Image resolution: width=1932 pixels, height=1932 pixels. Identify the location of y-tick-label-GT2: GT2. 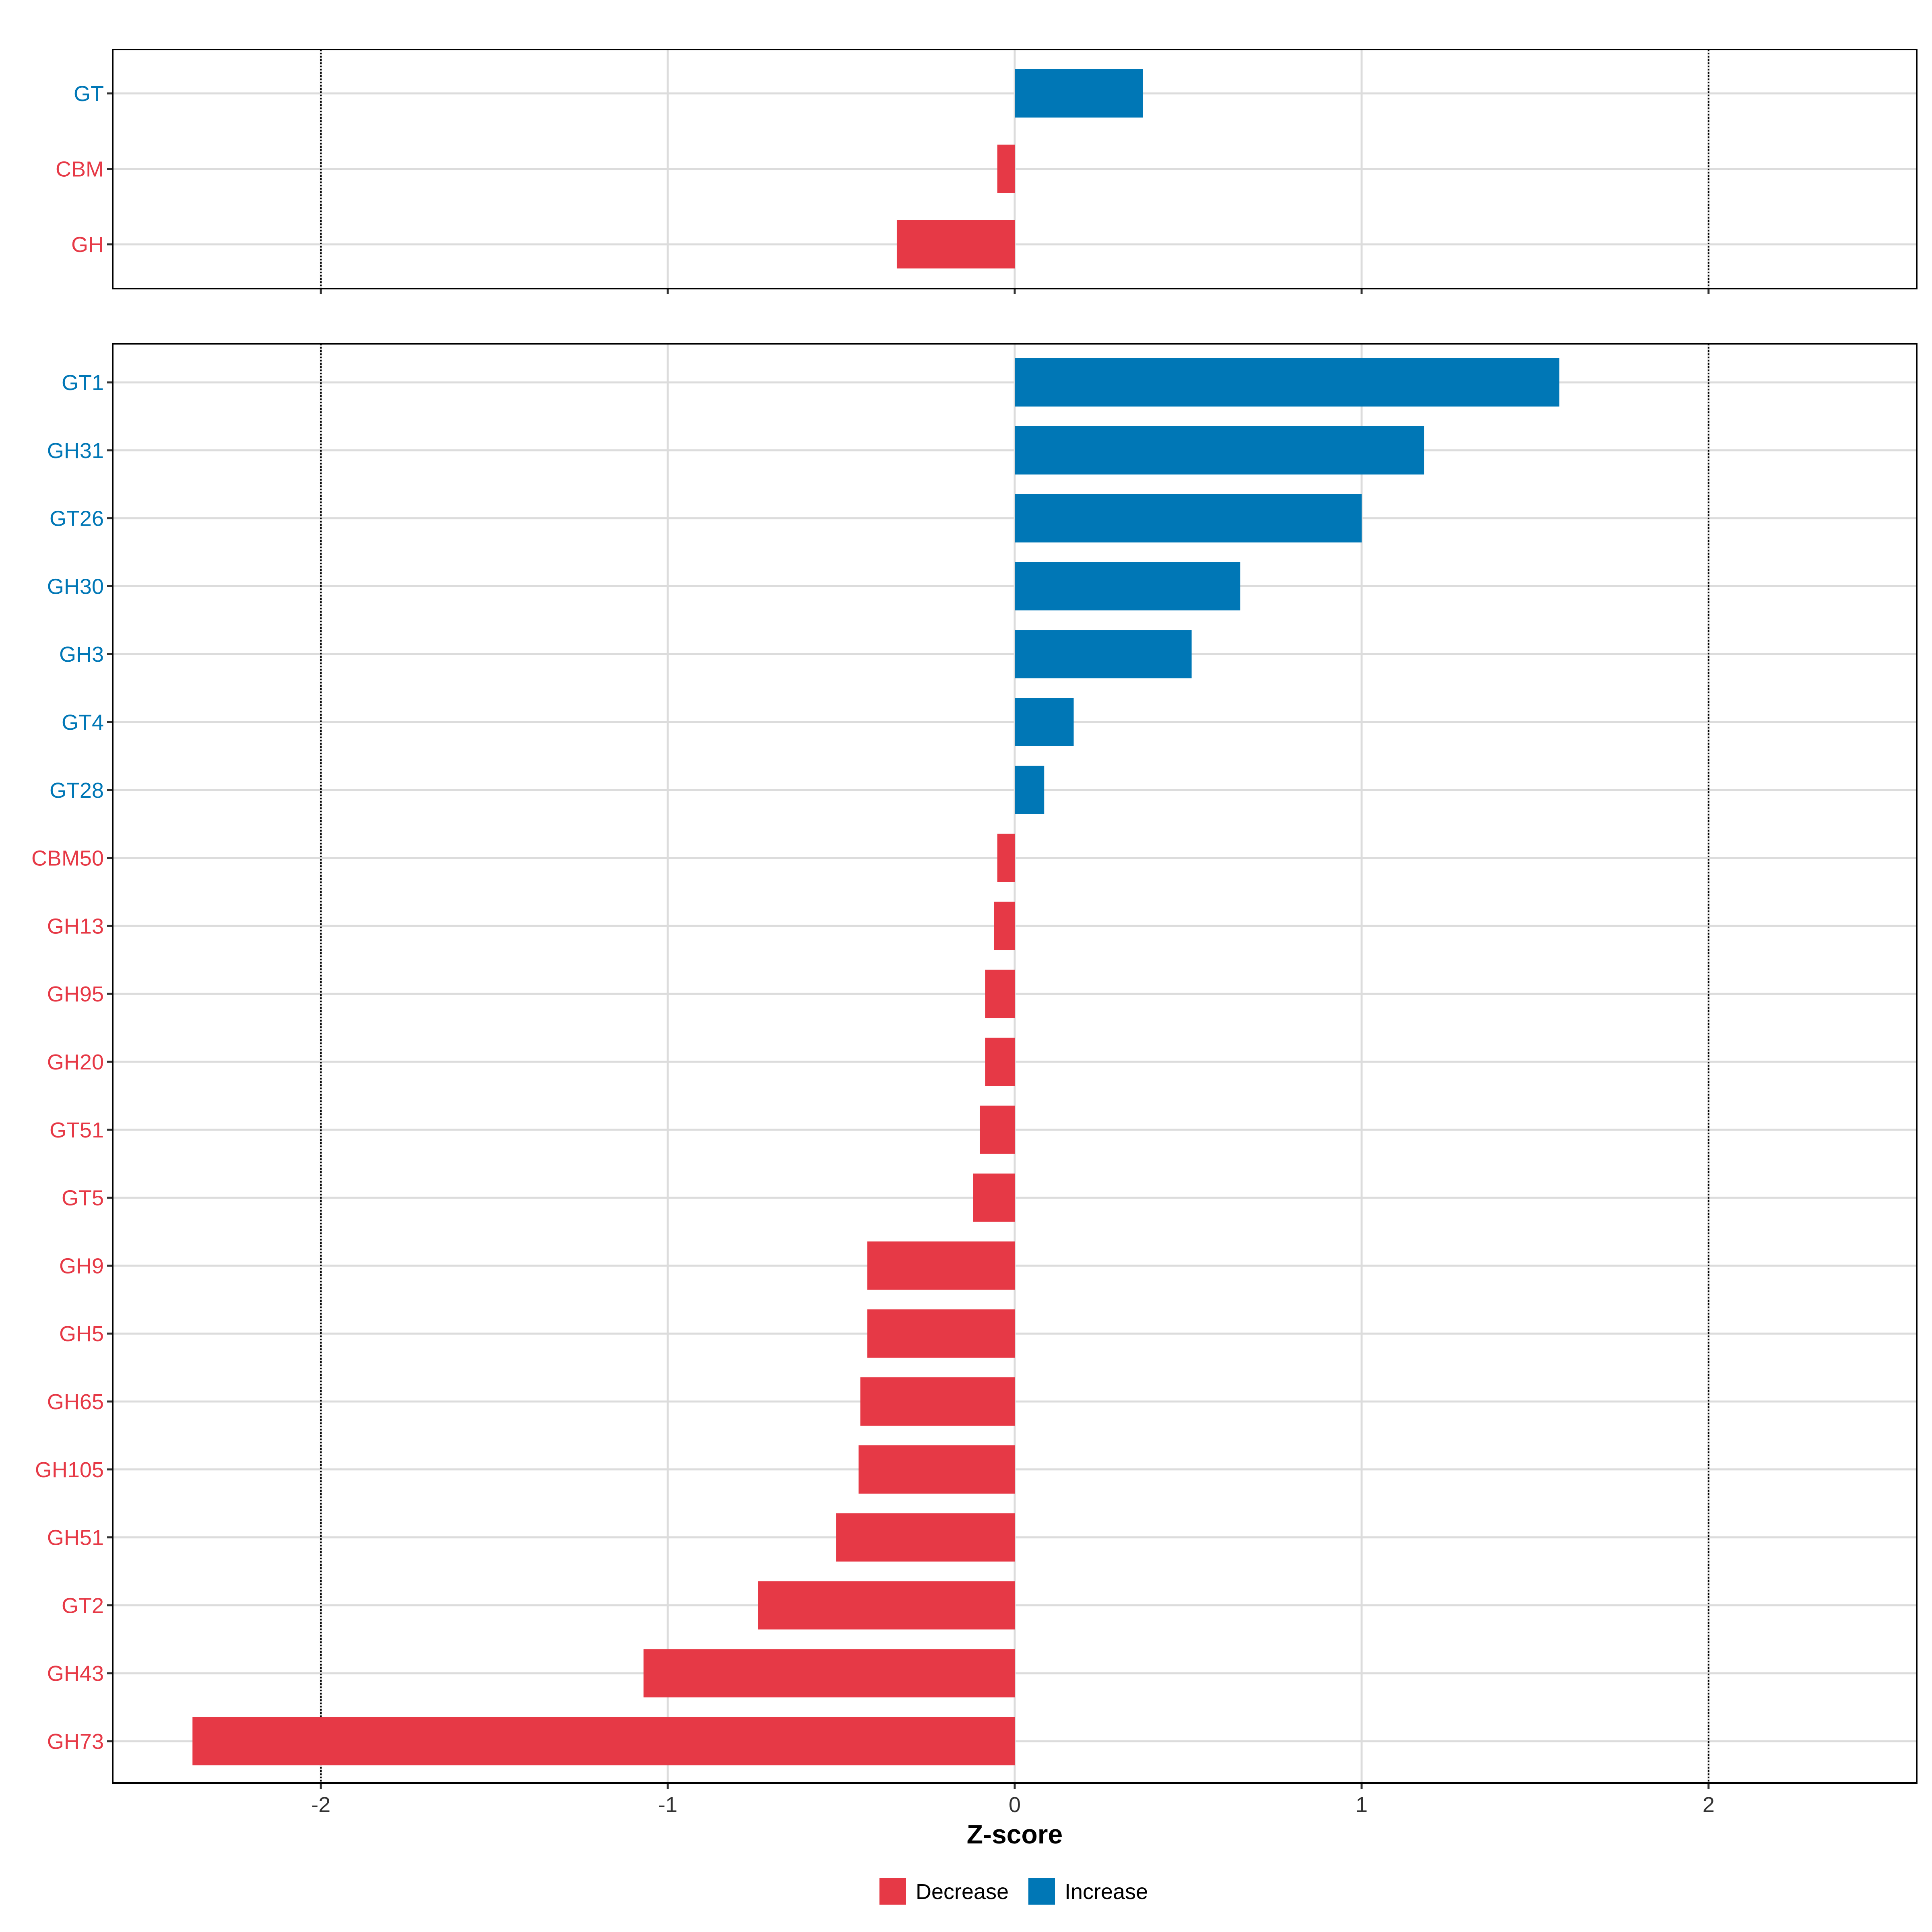
(83, 1605).